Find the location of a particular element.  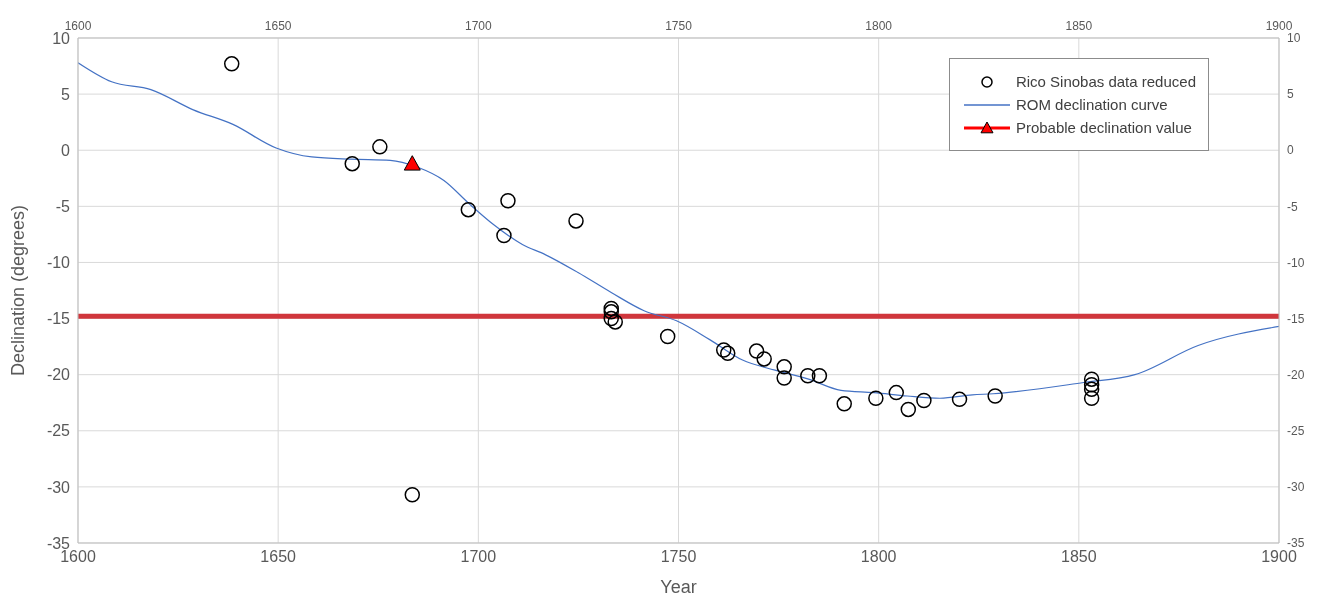

x-tick-label: 1900 is located at coordinates (1279, 557).